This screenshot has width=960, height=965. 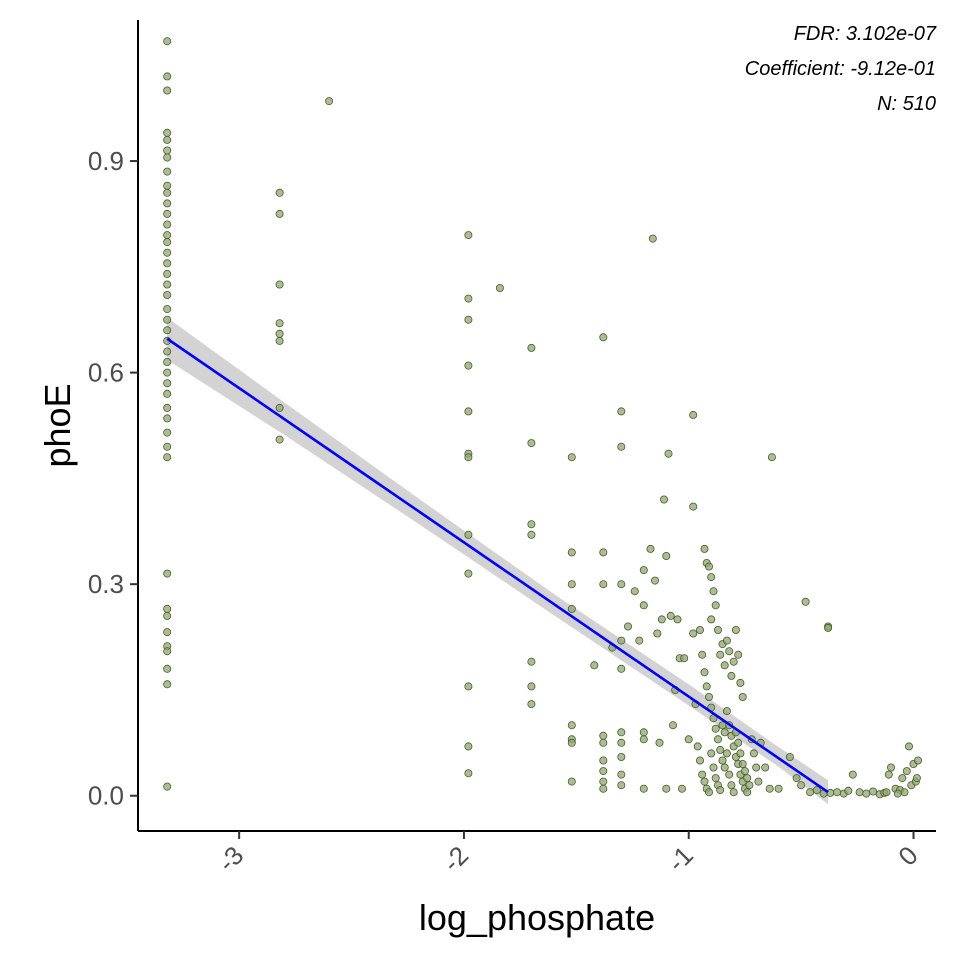 What do you see at coordinates (456, 859) in the screenshot?
I see `x-tick-label: -2` at bounding box center [456, 859].